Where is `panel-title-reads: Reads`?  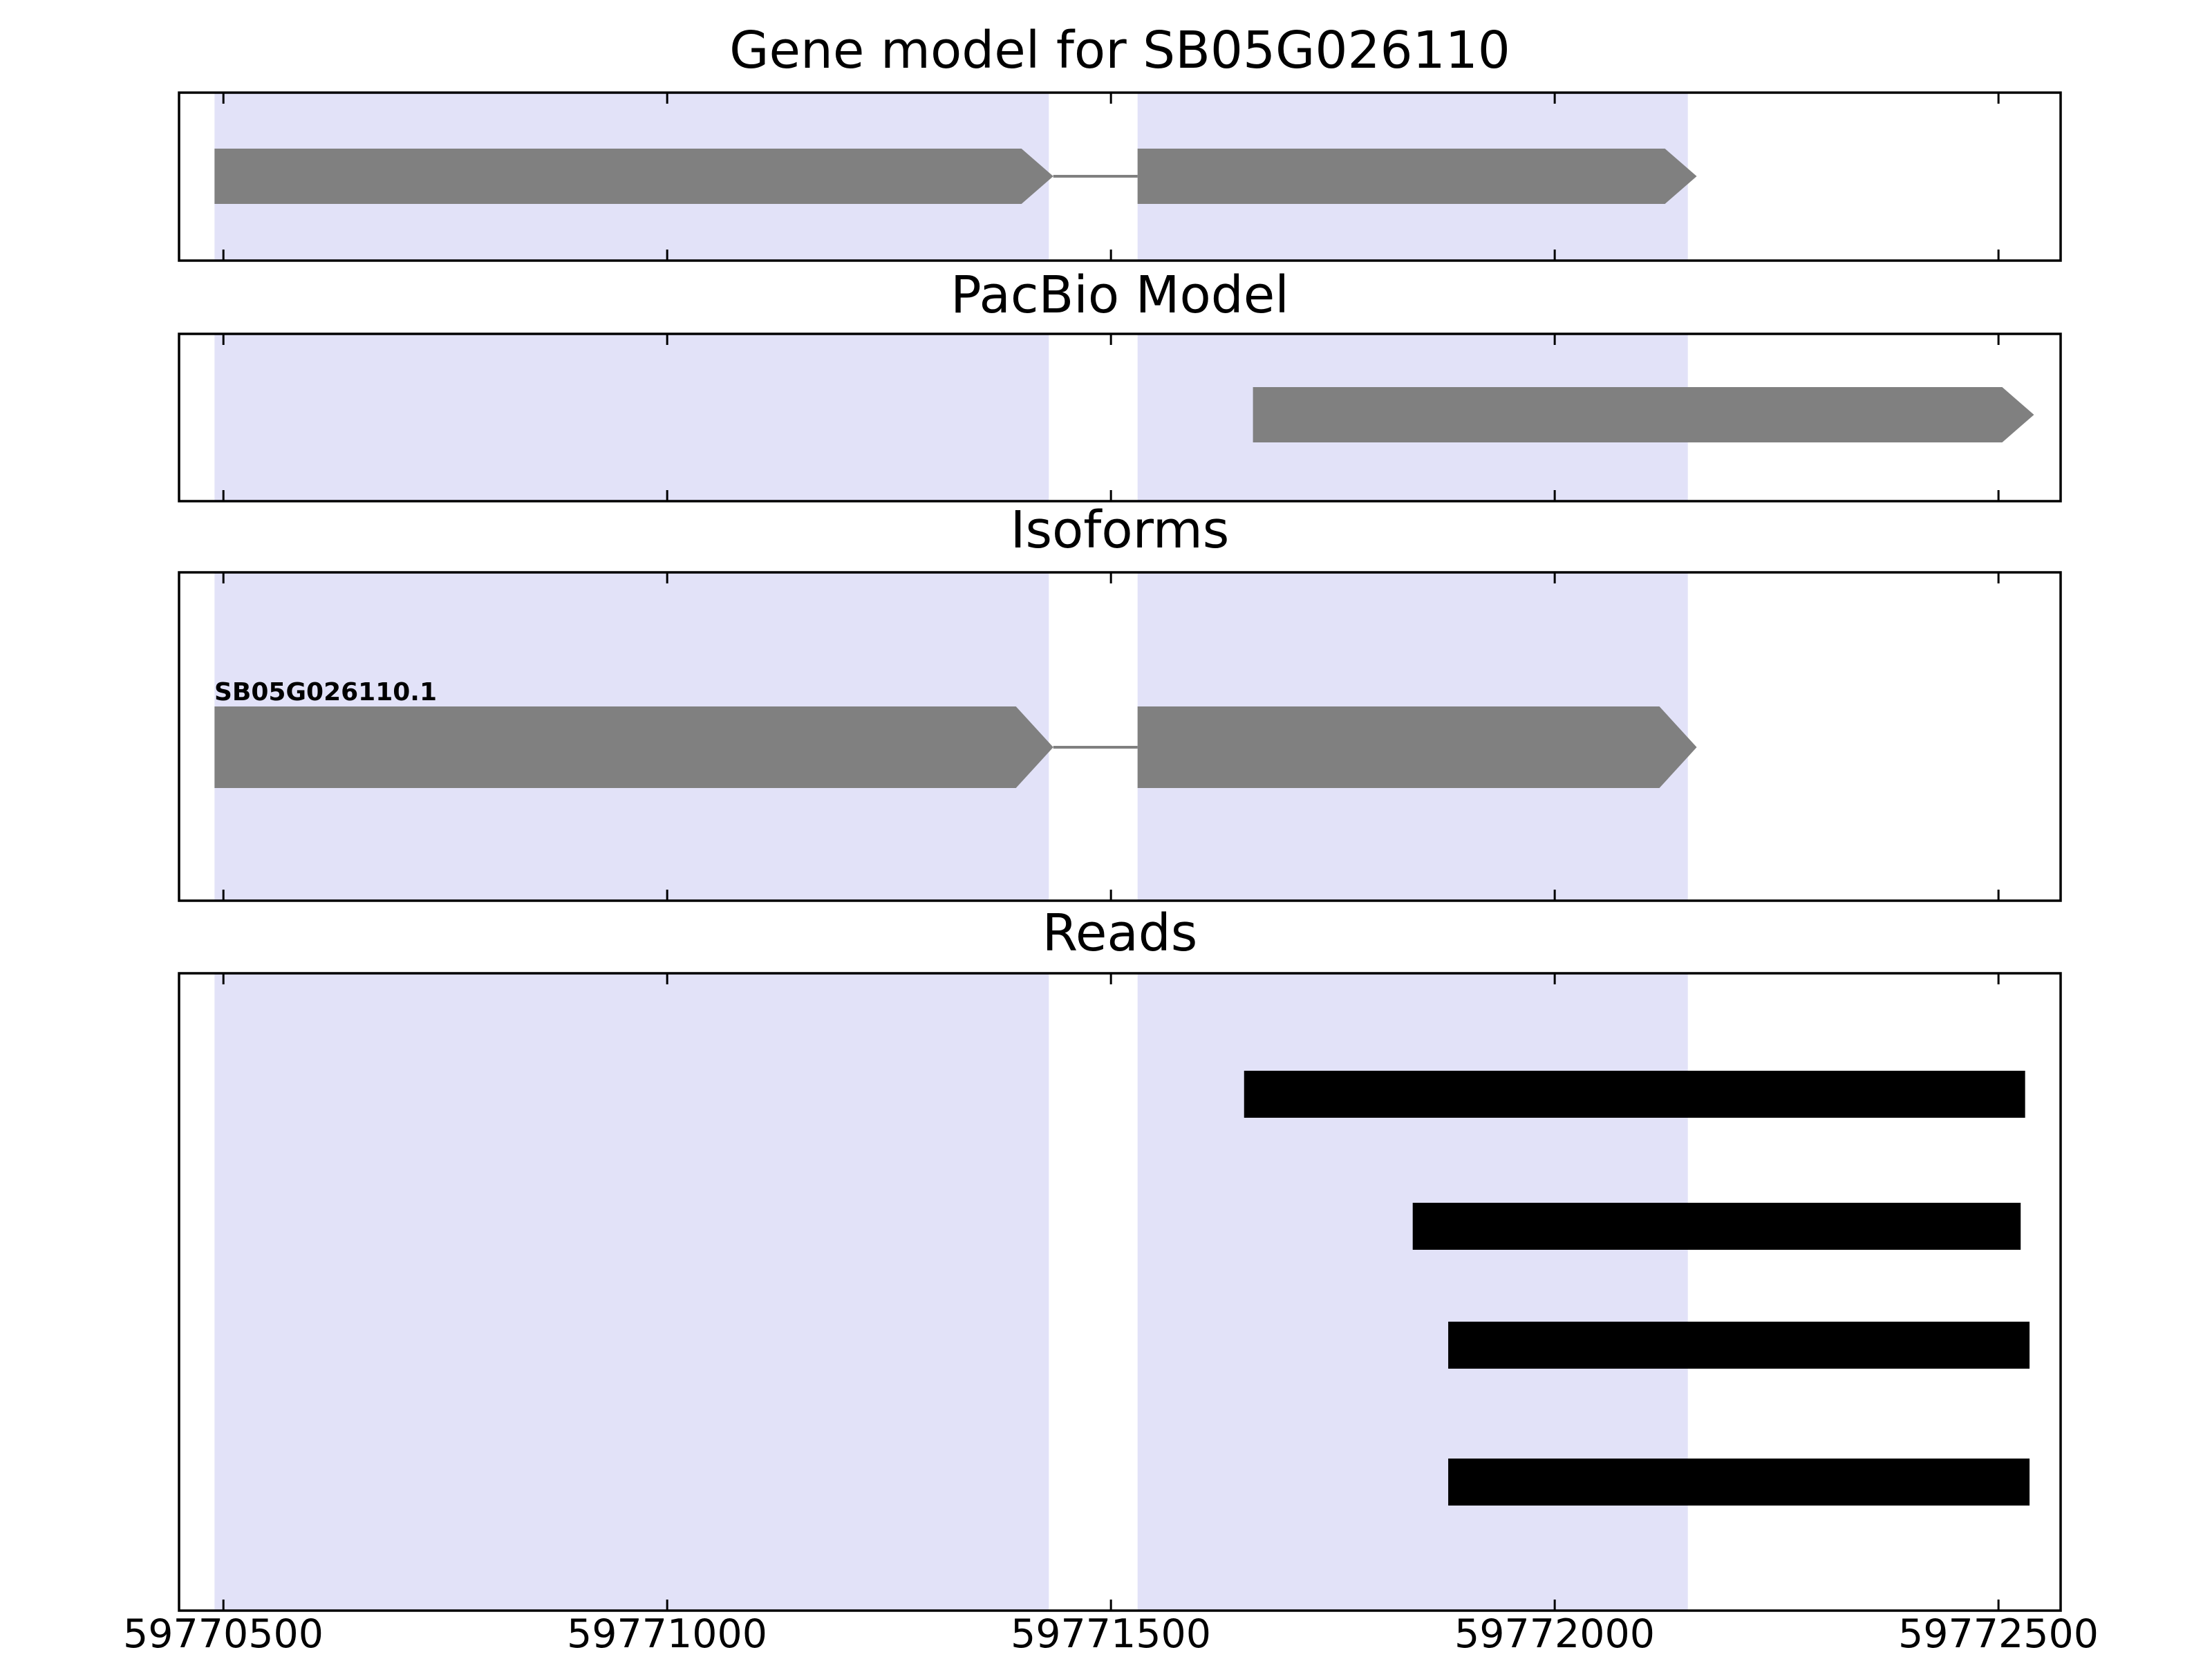
panel-title-reads: Reads is located at coordinates (1120, 933).